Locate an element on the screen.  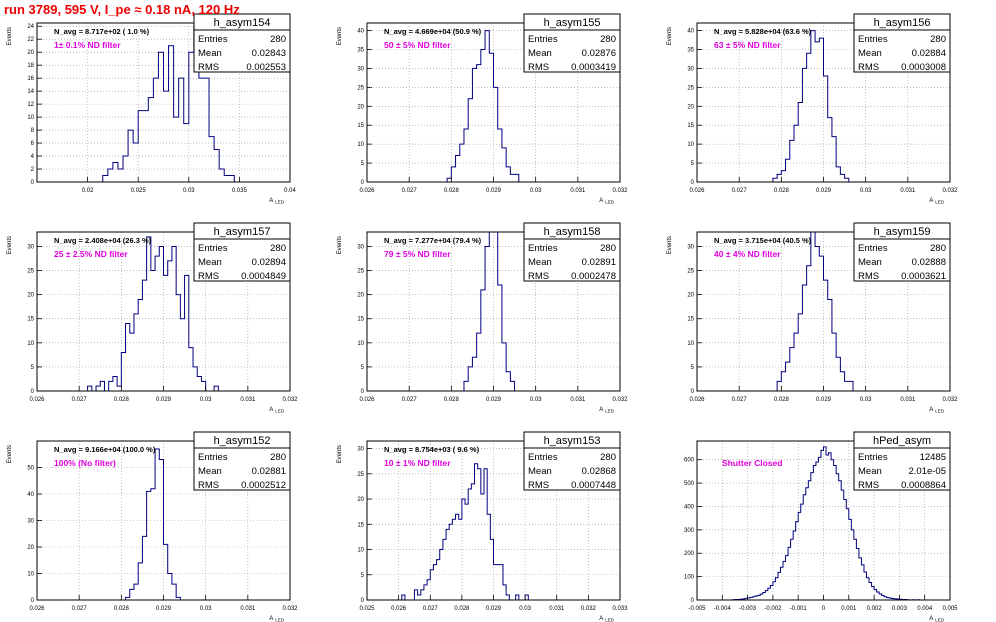
x-tick-label: 0.035 is located at coordinates (240, 191).